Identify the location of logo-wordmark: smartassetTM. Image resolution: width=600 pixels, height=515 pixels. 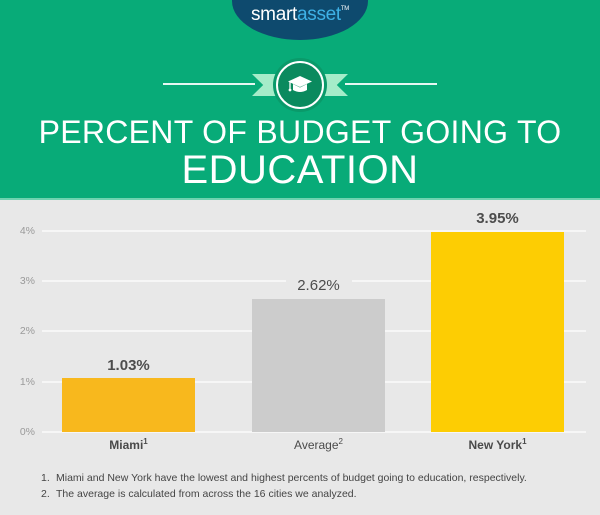
(300, 15).